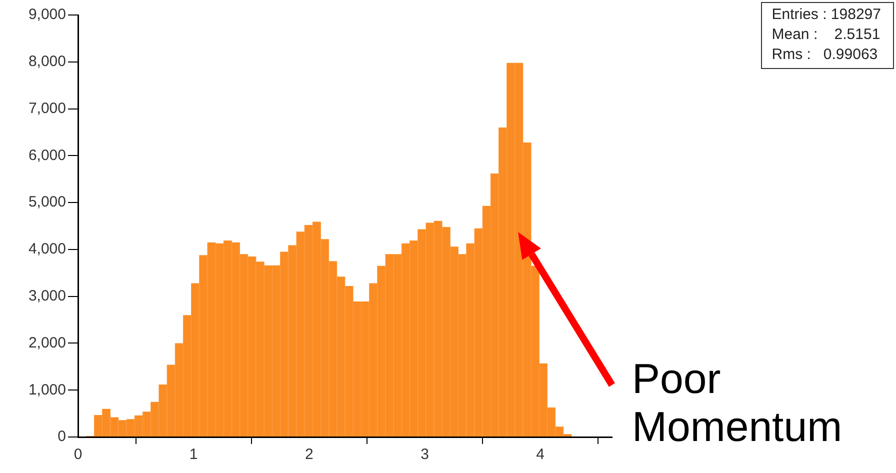  I want to click on y-tick-label: 9,000, so click(47, 15).